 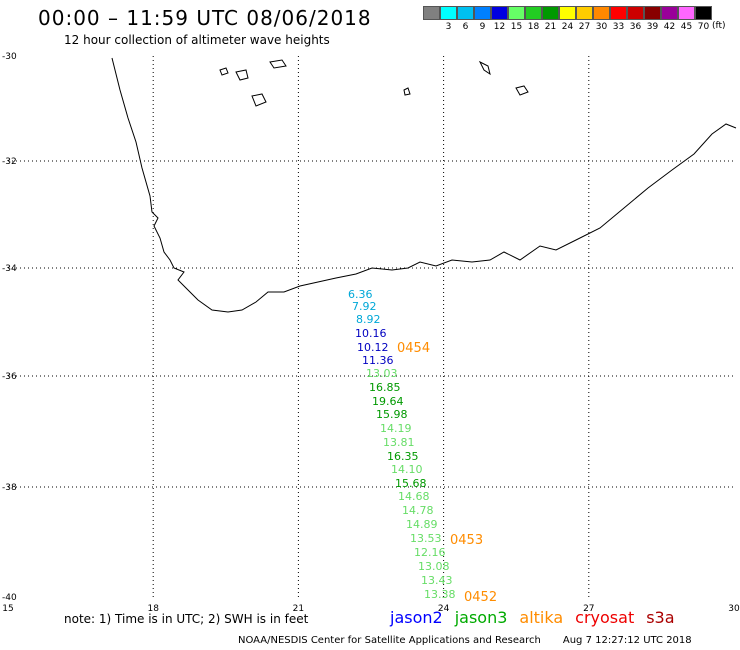 I want to click on swh-value: 15.68, so click(x=411, y=483).